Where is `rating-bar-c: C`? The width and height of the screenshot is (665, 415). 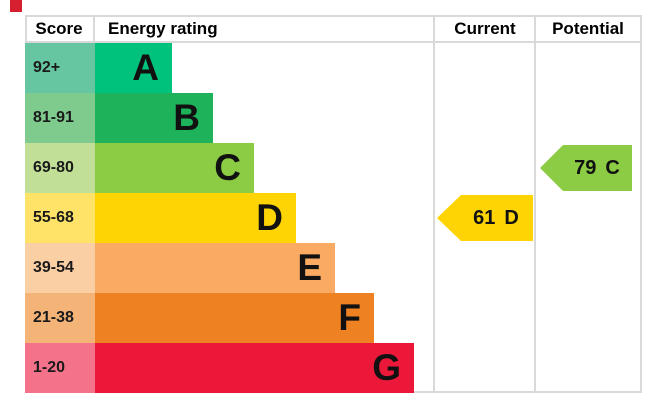
rating-bar-c: C is located at coordinates (174, 168).